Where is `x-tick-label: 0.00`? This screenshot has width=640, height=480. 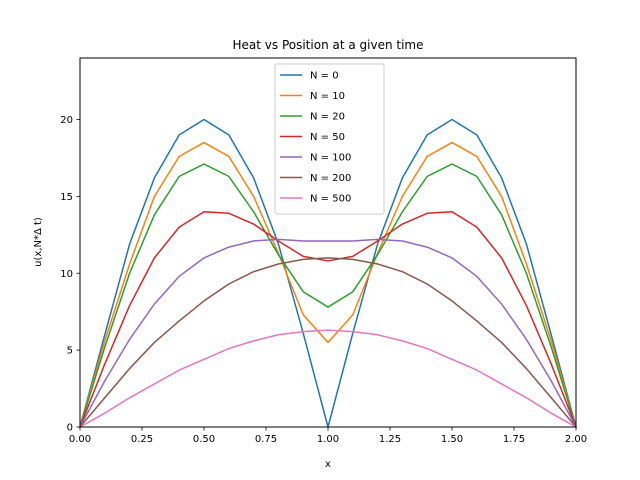 x-tick-label: 0.00 is located at coordinates (80, 439).